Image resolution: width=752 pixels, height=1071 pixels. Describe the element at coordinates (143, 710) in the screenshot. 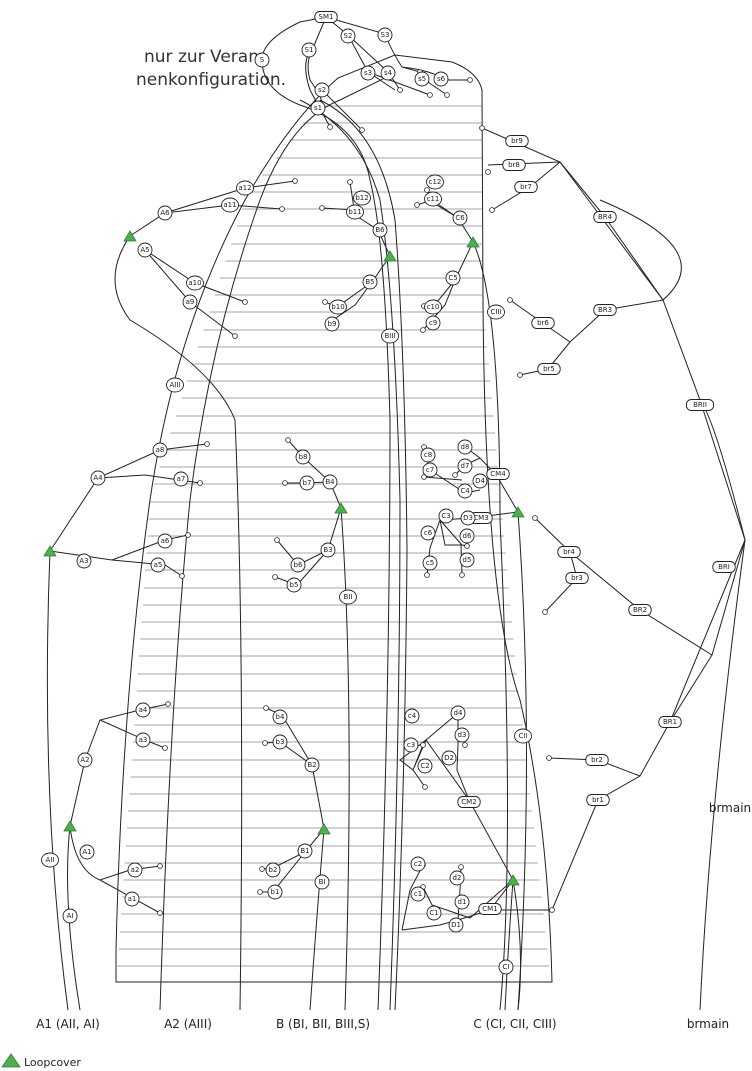

I see `node-label: a4` at that location.